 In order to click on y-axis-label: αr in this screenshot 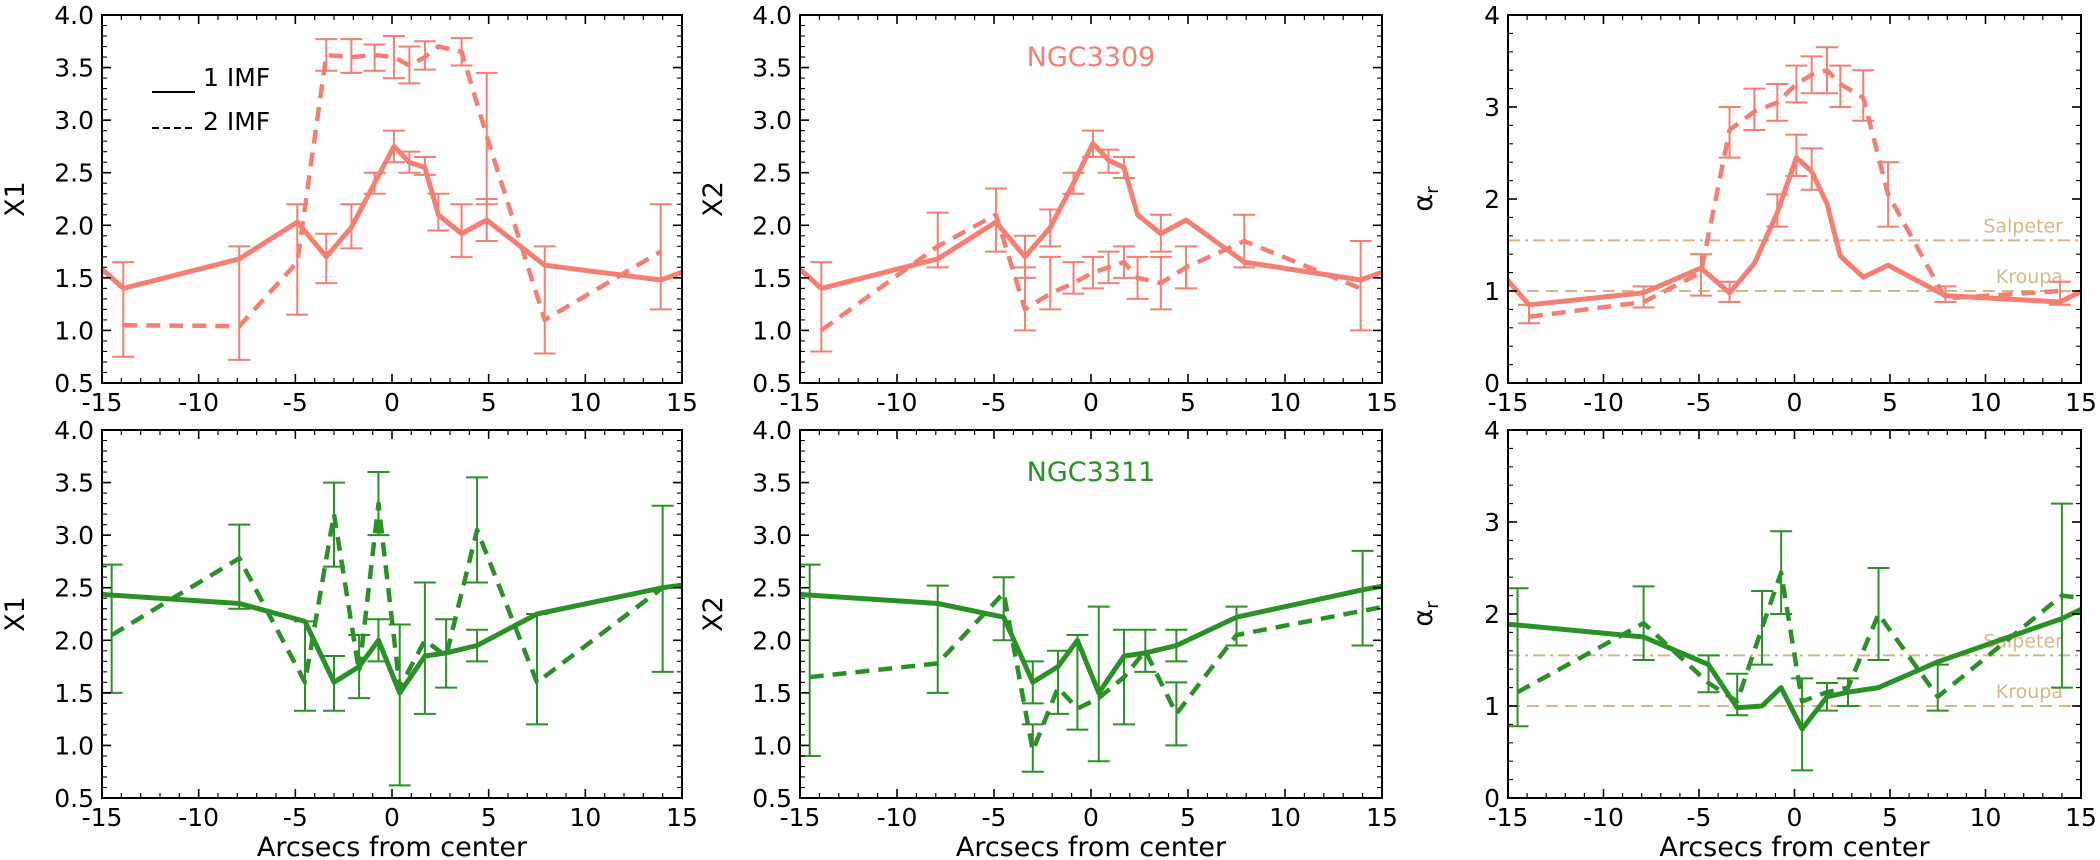, I will do `click(1425, 614)`.